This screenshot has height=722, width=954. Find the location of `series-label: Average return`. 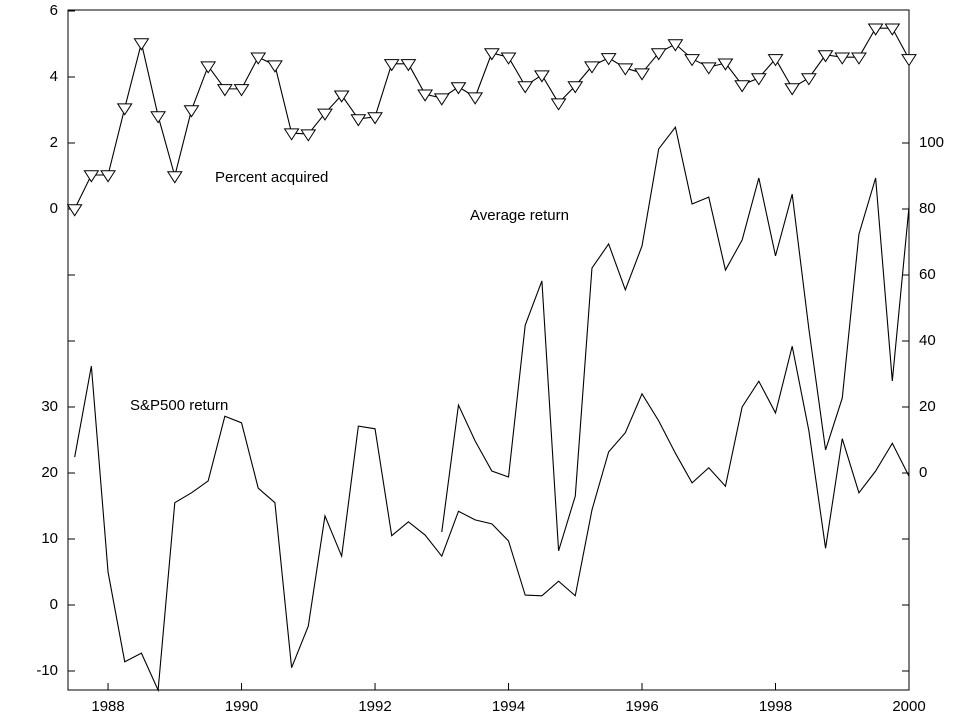

series-label: Average return is located at coordinates (519, 215).